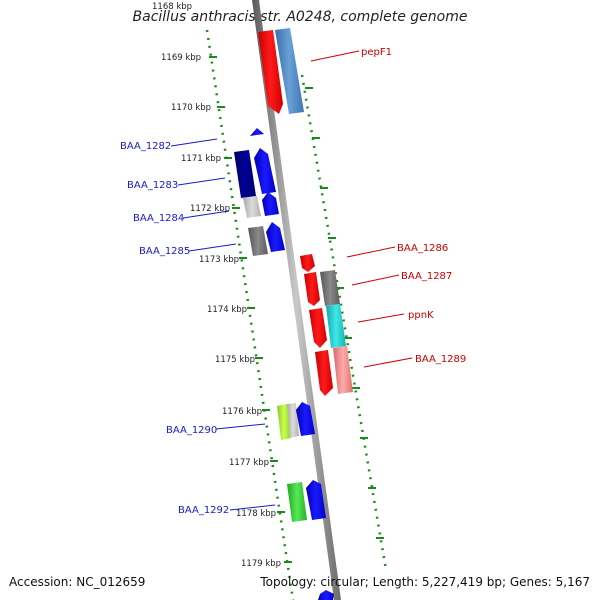 This screenshot has width=600, height=600. I want to click on gene-label-BAA-1287: BAA_1287, so click(426, 276).